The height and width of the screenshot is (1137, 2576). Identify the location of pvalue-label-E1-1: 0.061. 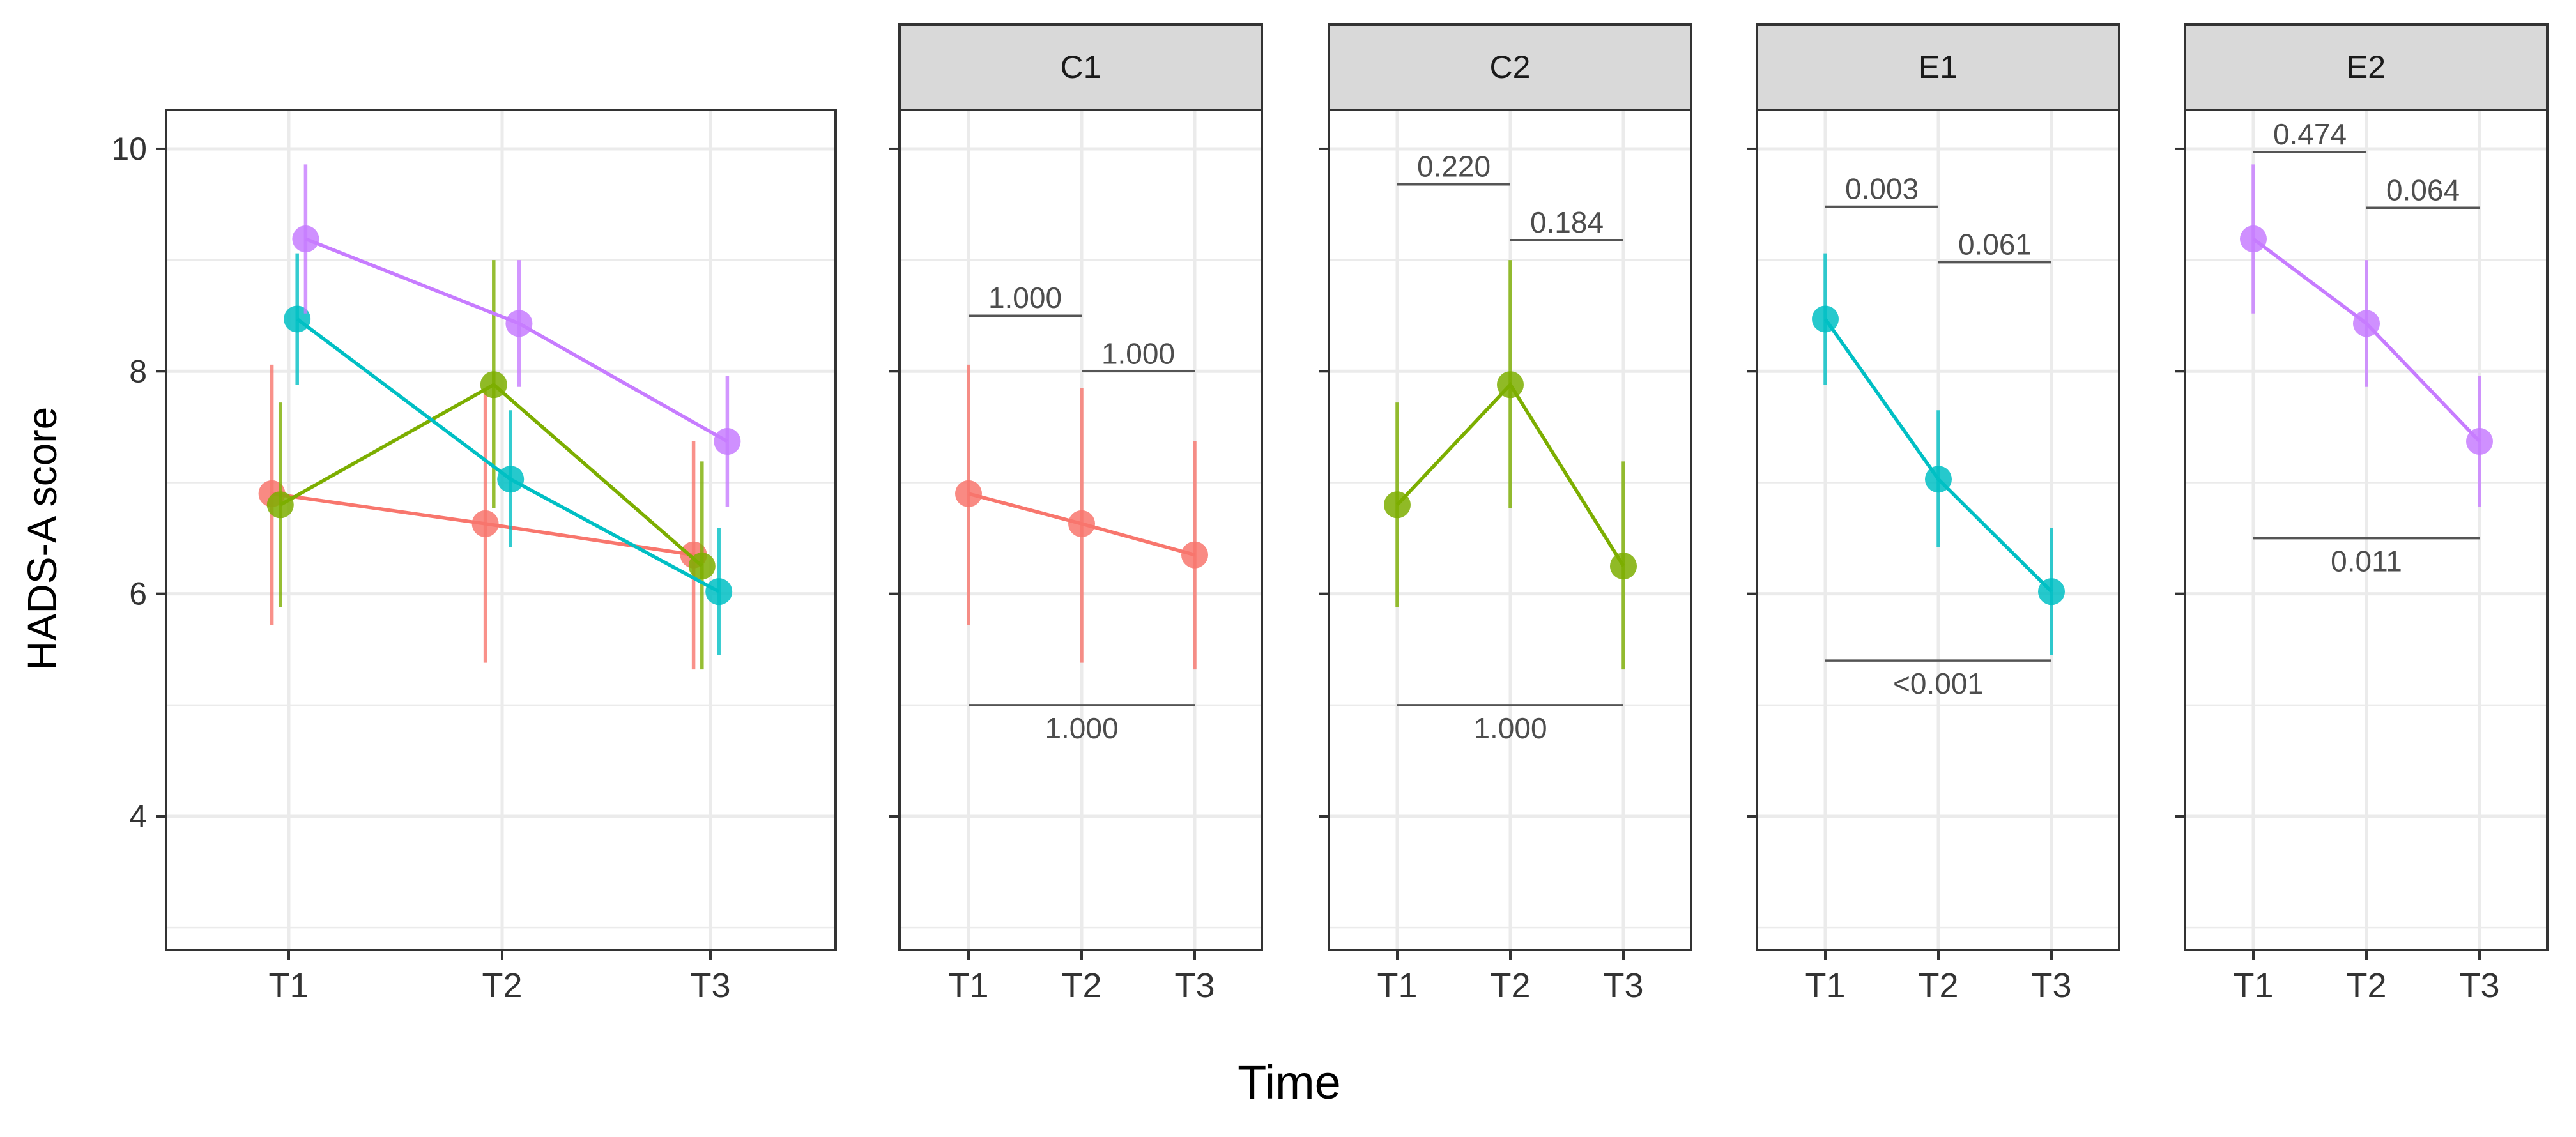
(1995, 244).